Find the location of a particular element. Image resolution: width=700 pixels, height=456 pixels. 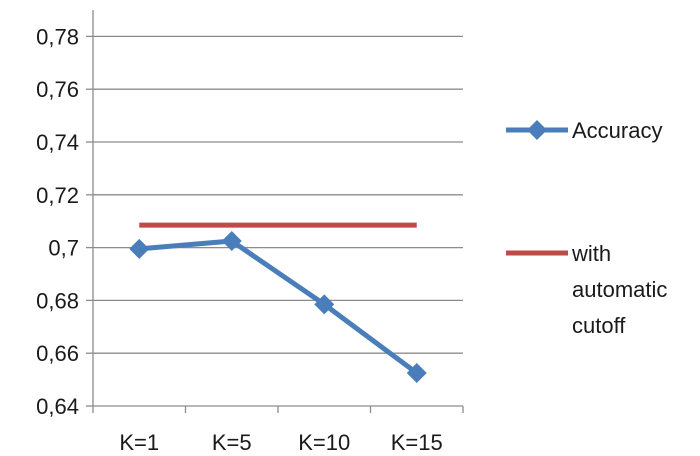

y-tick-label: 0,76 is located at coordinates (57, 89).